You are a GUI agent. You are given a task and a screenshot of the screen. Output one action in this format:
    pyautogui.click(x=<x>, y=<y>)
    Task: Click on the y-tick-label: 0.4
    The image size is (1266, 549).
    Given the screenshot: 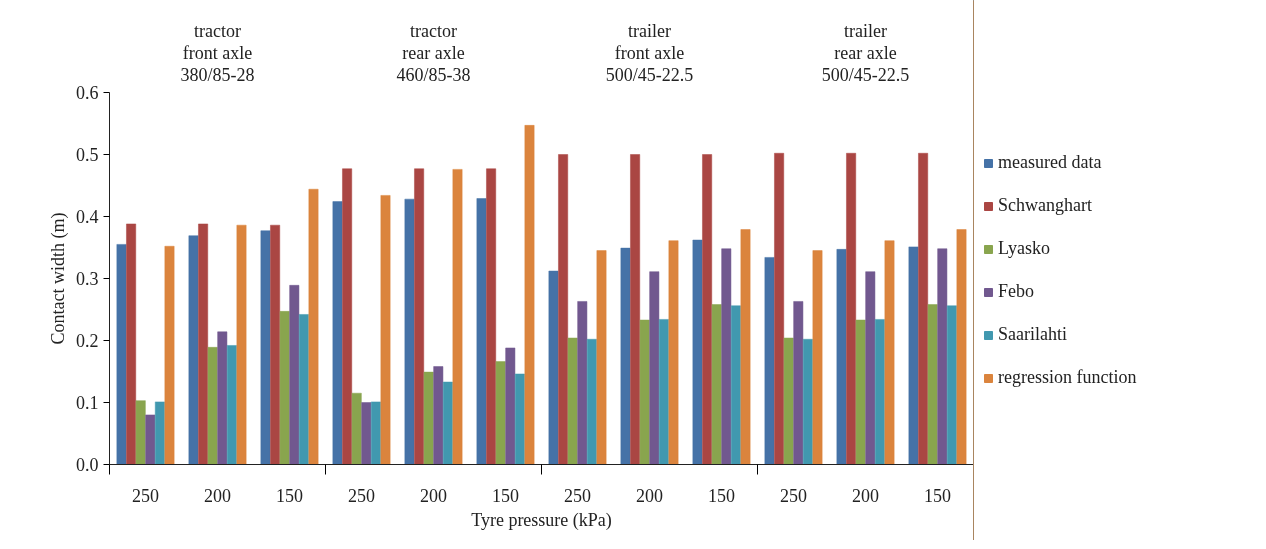 What is the action you would take?
    pyautogui.click(x=87, y=217)
    